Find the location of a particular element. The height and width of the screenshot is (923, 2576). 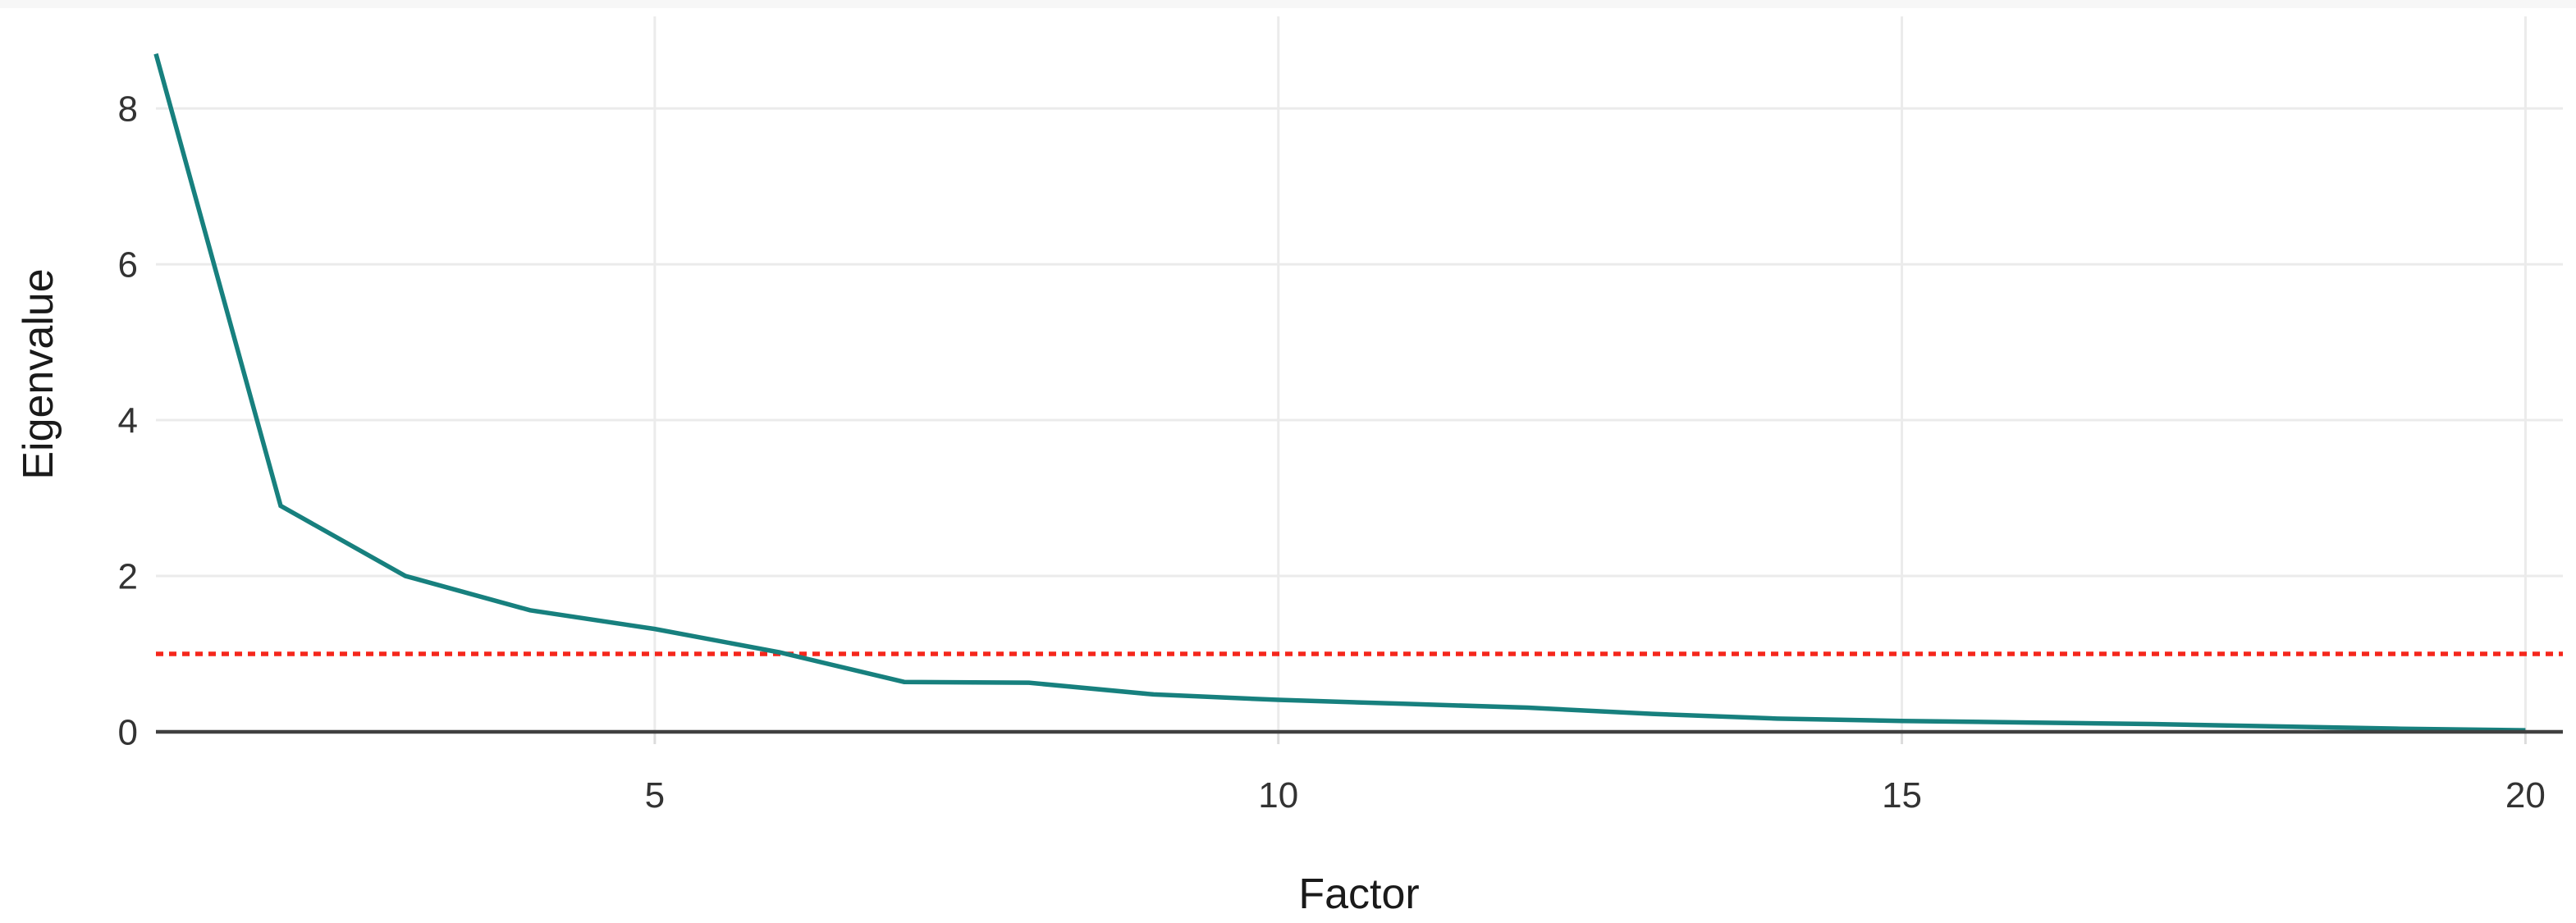

x-tick-label: 20 is located at coordinates (2525, 795).